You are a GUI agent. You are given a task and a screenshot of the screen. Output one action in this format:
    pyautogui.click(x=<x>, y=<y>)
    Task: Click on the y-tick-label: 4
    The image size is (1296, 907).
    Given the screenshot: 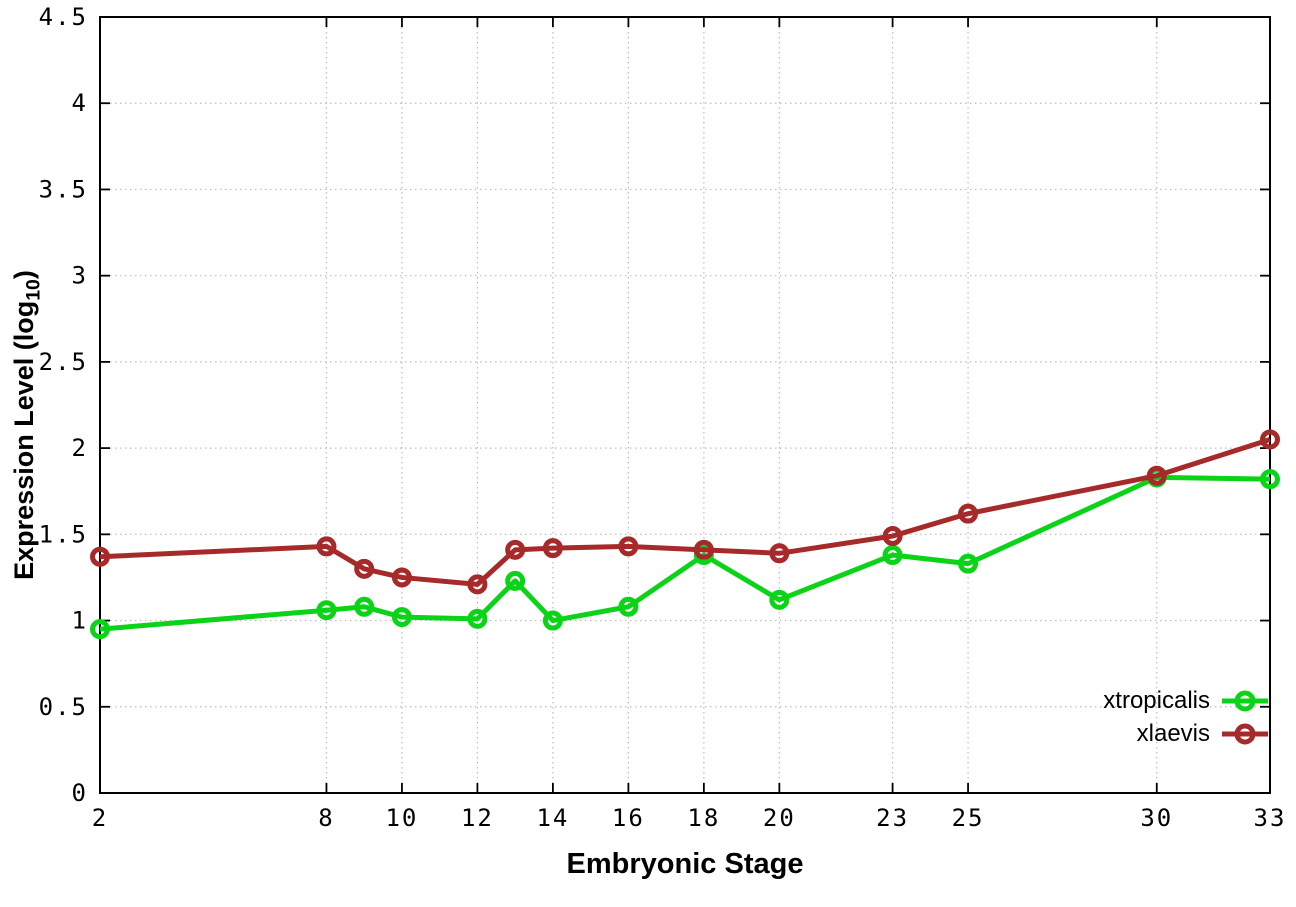 What is the action you would take?
    pyautogui.click(x=80, y=103)
    